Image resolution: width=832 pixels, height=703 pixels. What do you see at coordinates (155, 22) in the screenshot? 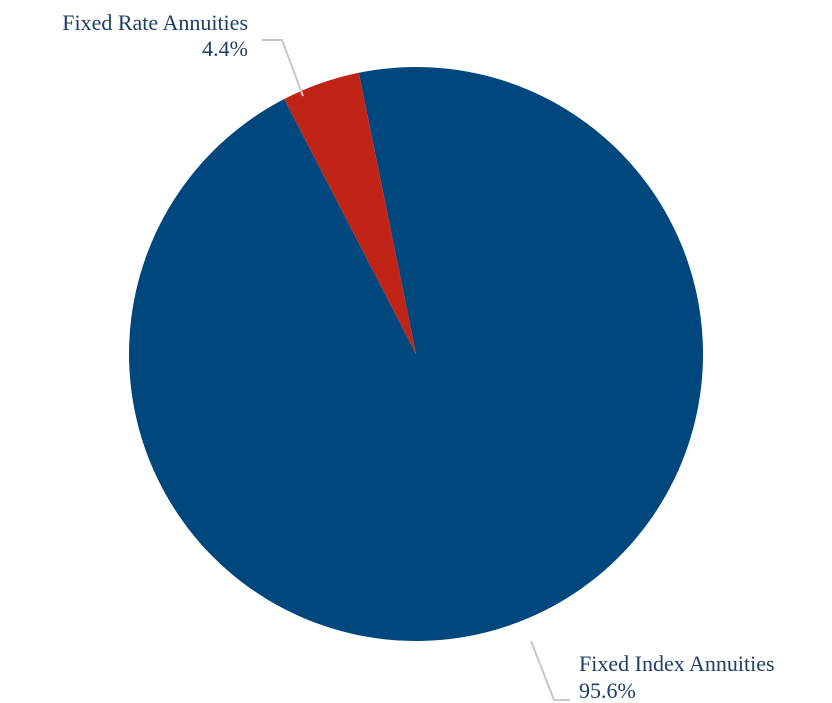
I see `slice-name-fixed-rate: Fixed Rate Annuities` at bounding box center [155, 22].